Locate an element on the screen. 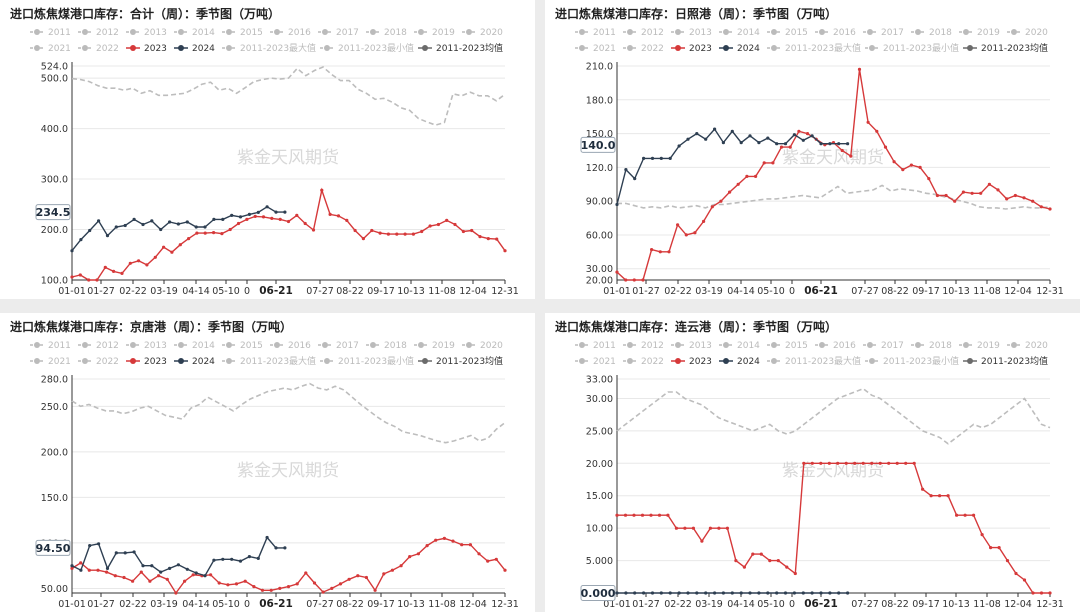 Image resolution: width=1080 pixels, height=612 pixels. x-tick-label: 07-27 is located at coordinates (320, 604).